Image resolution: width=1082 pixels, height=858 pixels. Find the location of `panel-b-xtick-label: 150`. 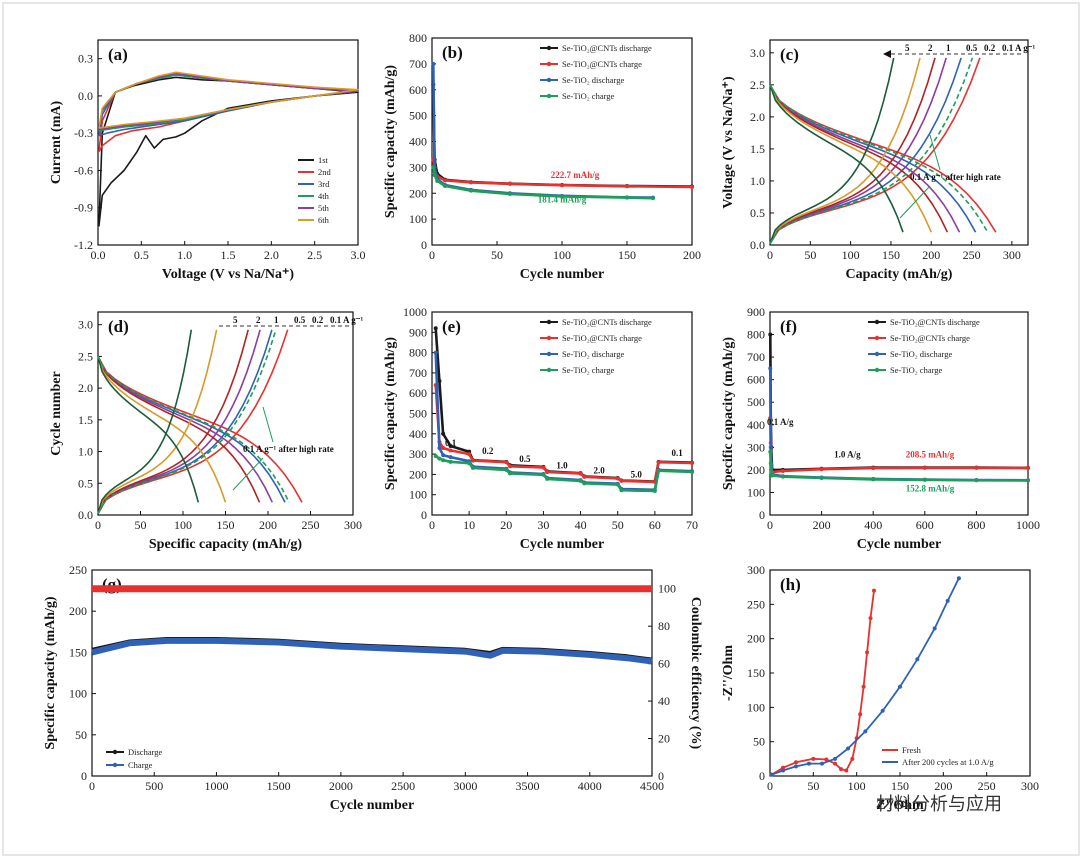

panel-b-xtick-label: 150 is located at coordinates (627, 255).